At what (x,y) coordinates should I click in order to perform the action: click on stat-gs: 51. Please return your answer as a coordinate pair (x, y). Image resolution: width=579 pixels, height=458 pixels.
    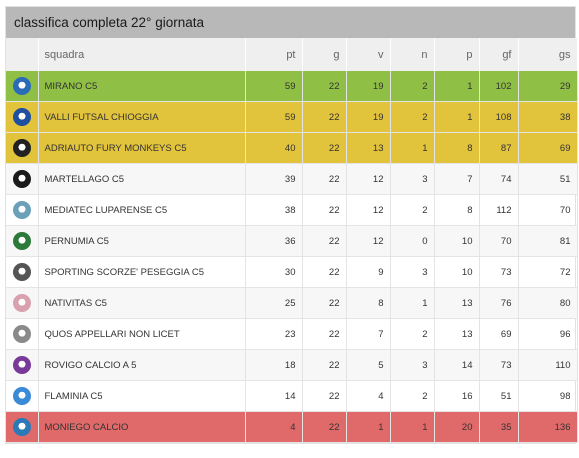
    Looking at the image, I should click on (548, 179).